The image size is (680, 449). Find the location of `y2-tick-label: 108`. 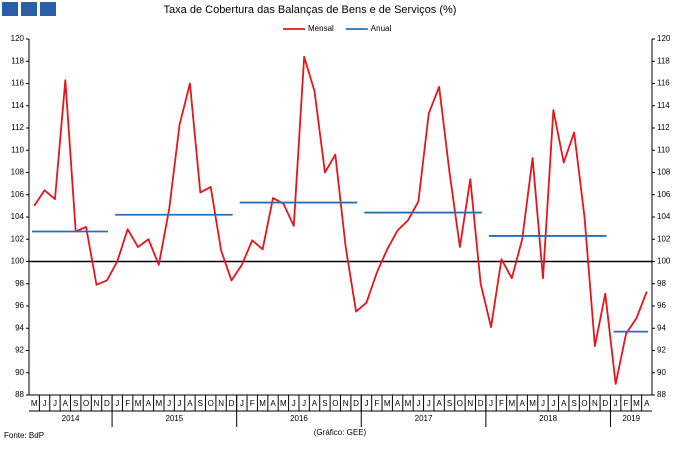

y2-tick-label: 108 is located at coordinates (664, 172).